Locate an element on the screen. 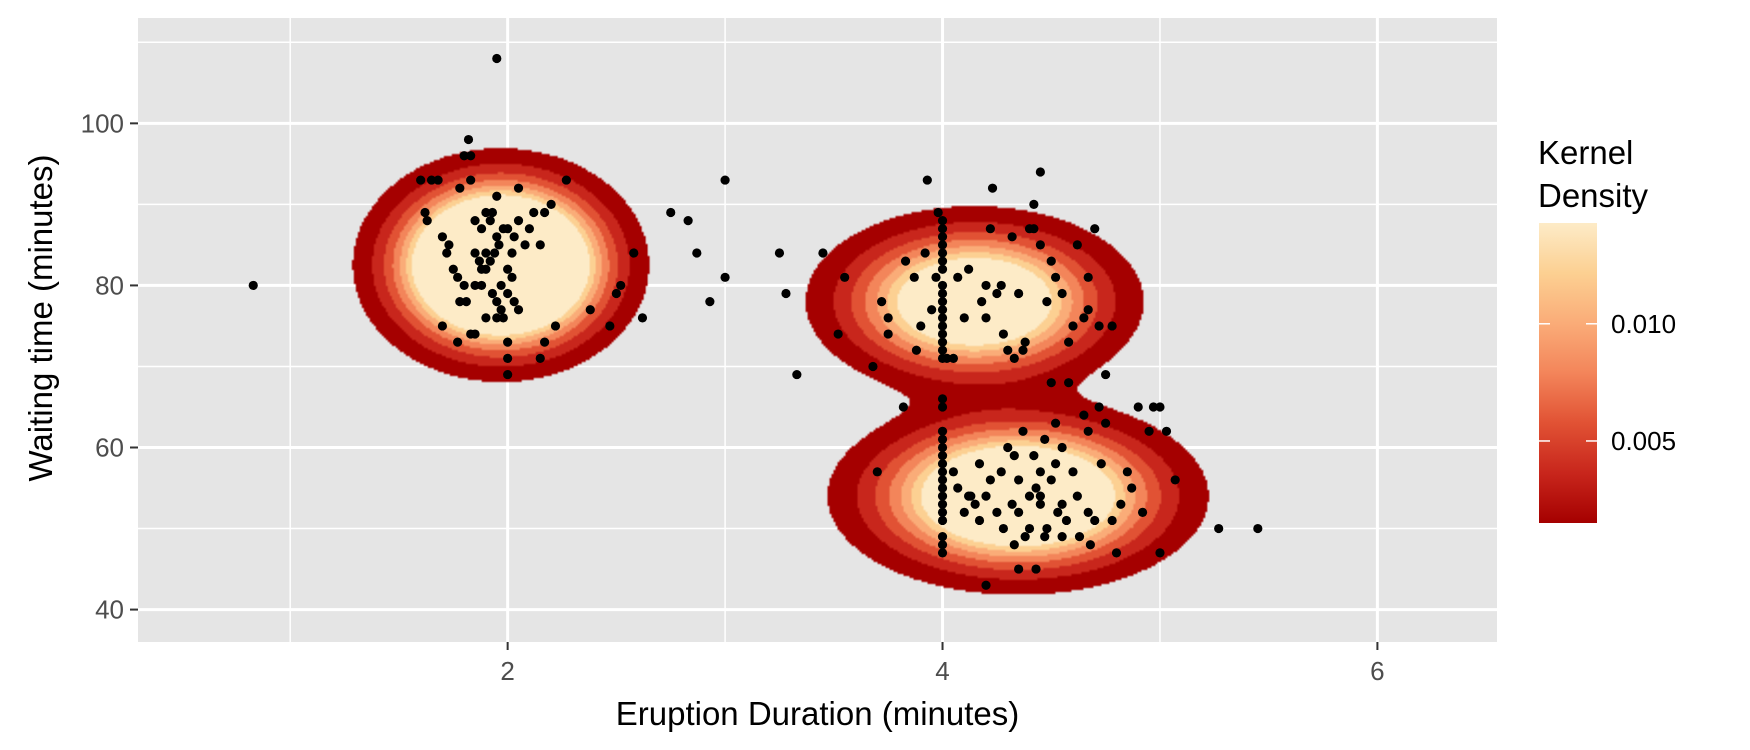  legend-ticks: 0.005 0.010 is located at coordinates (1607, 382).